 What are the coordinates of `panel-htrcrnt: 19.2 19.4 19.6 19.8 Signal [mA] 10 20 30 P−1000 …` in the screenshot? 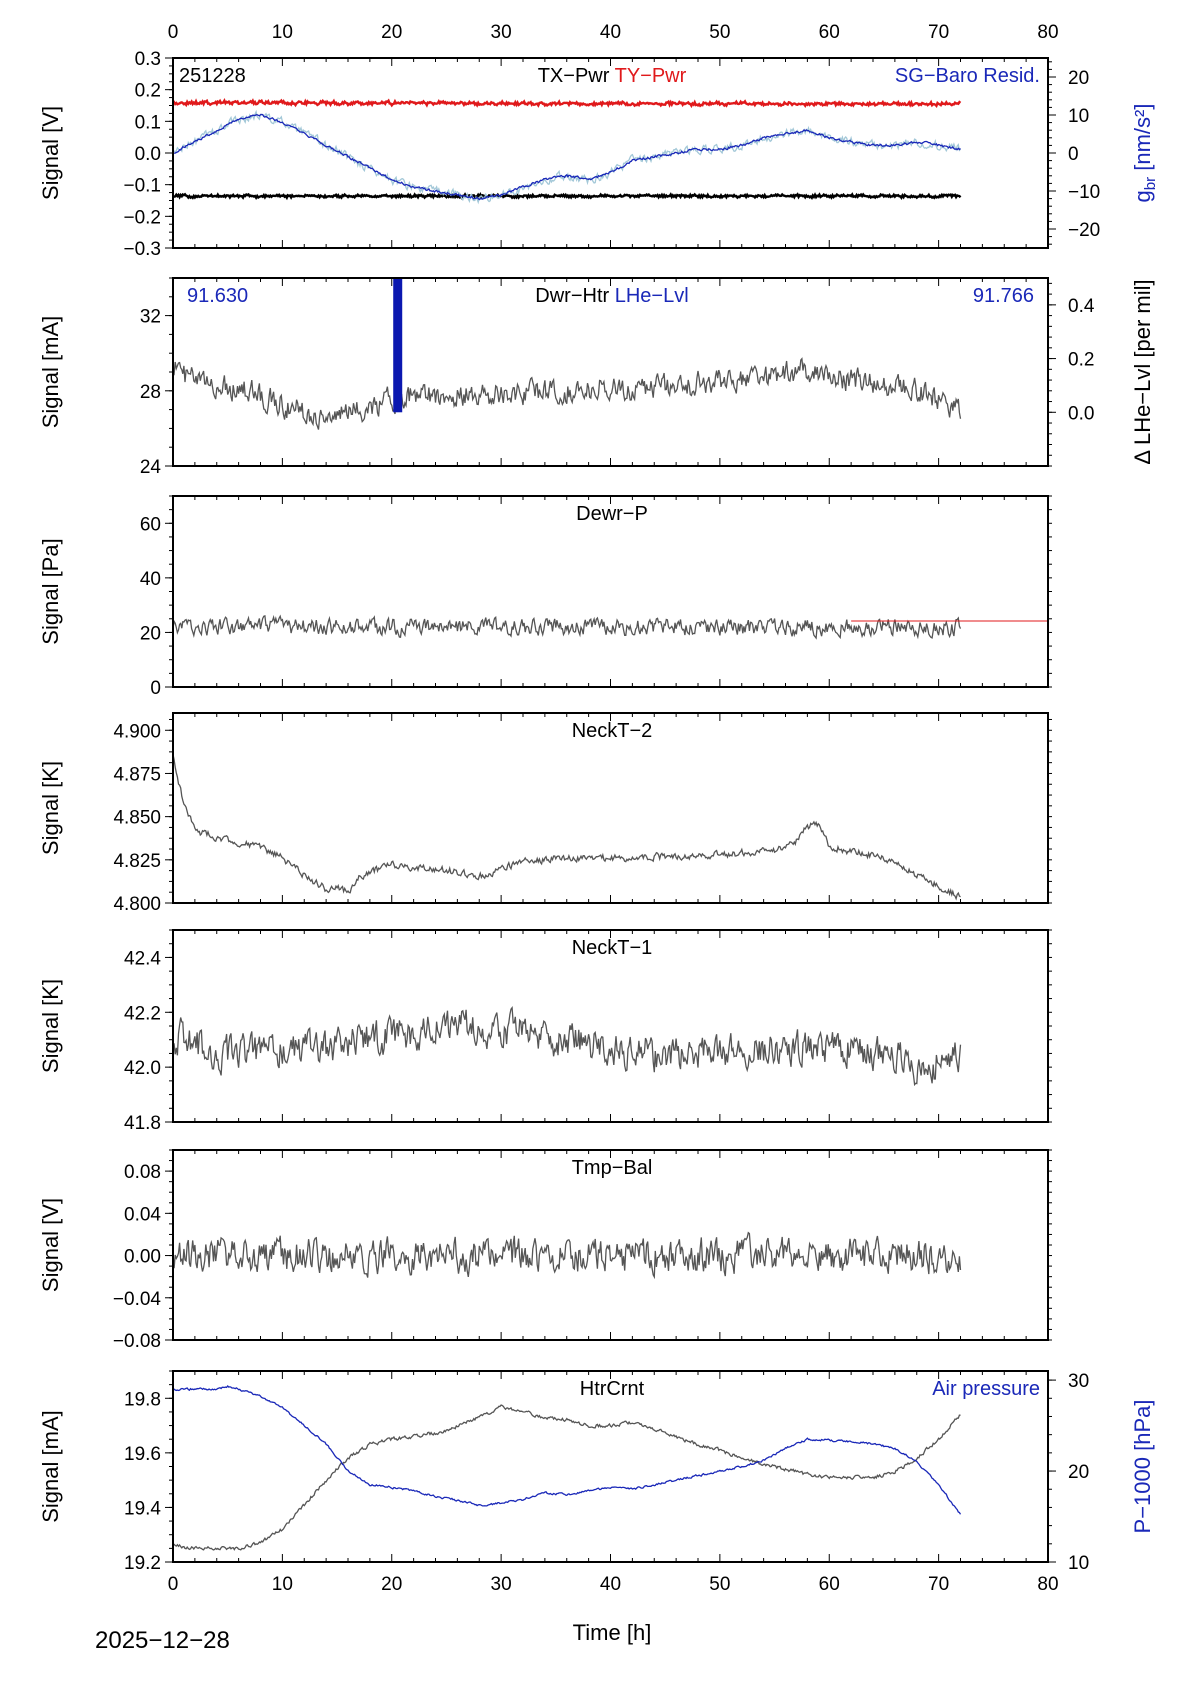 It's located at (596, 1472).